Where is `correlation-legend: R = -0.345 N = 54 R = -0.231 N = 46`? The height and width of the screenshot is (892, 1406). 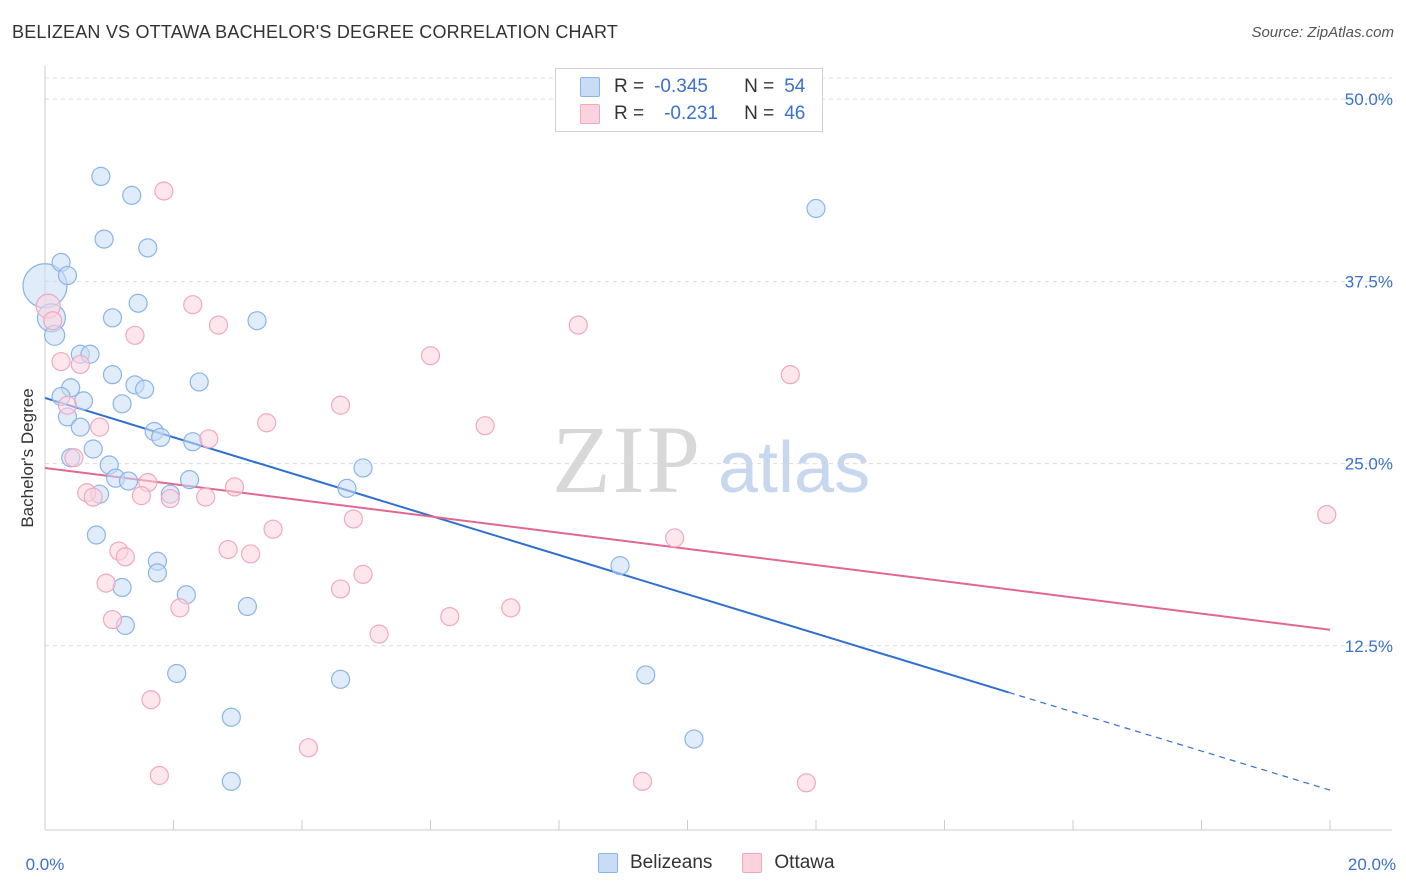 correlation-legend: R = -0.345 N = 54 R = -0.231 N = 46 is located at coordinates (689, 100).